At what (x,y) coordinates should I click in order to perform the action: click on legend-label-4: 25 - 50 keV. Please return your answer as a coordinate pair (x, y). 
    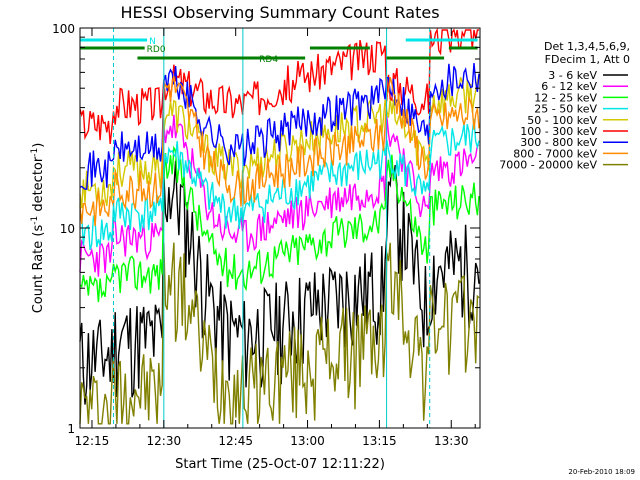
    Looking at the image, I should click on (565, 109).